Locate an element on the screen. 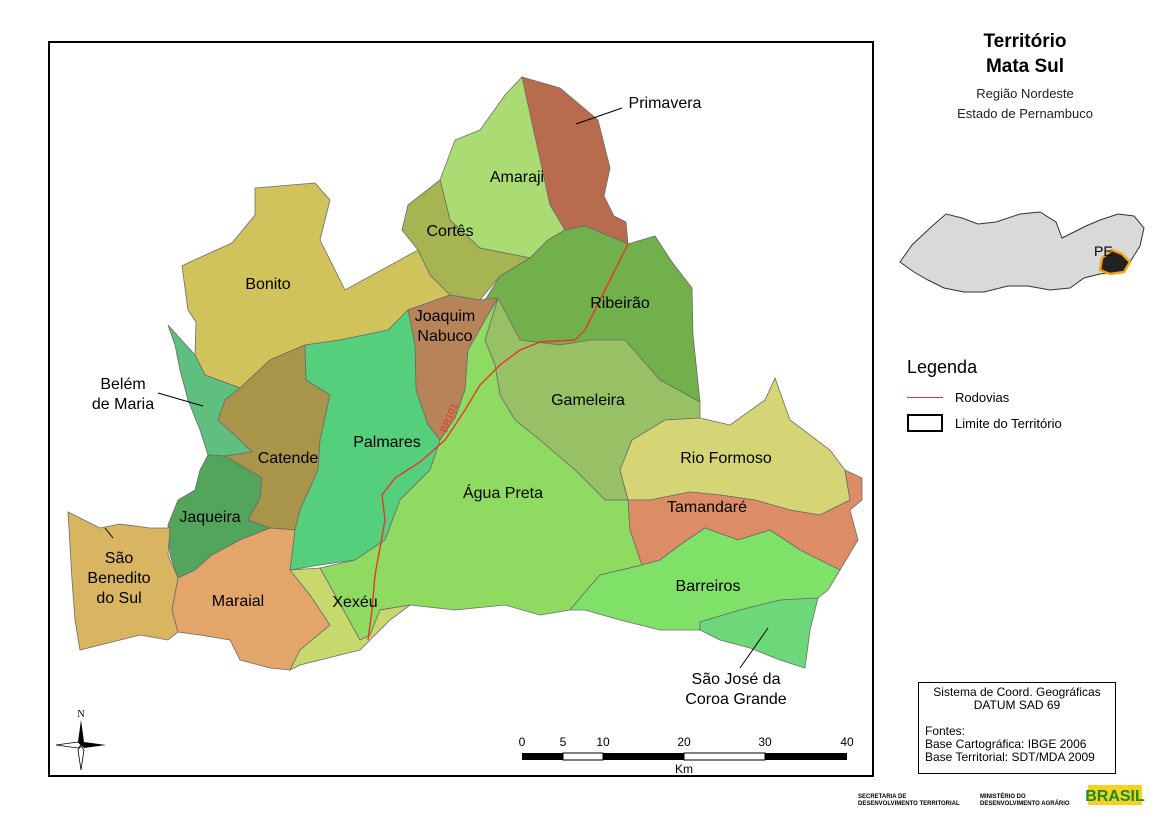 The width and height of the screenshot is (1170, 826). highway-br101 is located at coordinates (498, 442).